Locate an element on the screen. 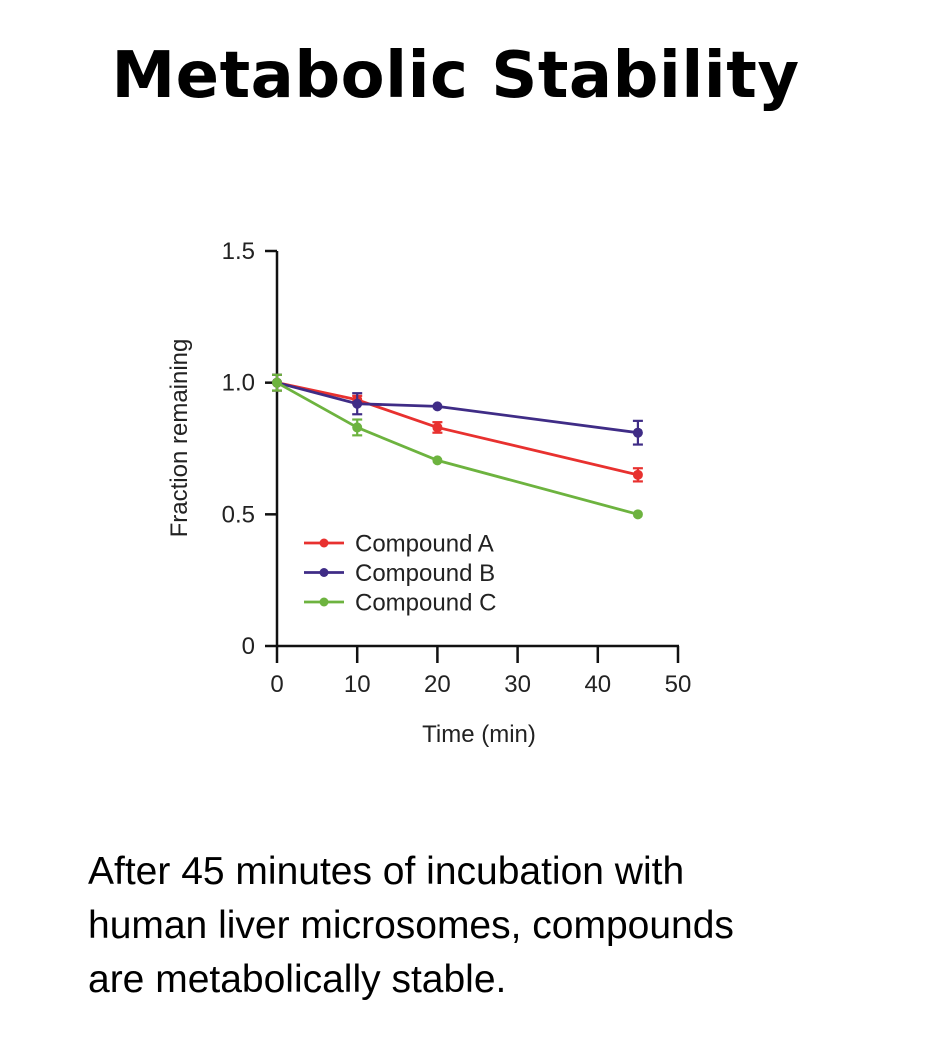 This screenshot has width=925, height=1064. x-tick-label: 0 is located at coordinates (276, 684).